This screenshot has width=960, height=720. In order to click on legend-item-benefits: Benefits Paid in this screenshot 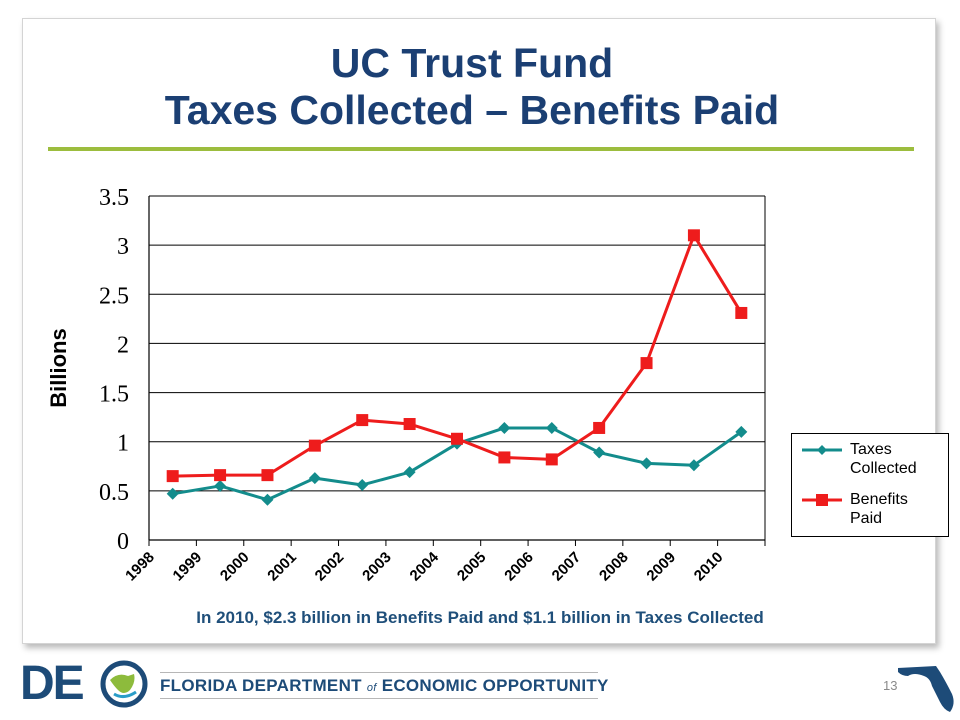, I will do `click(875, 512)`.